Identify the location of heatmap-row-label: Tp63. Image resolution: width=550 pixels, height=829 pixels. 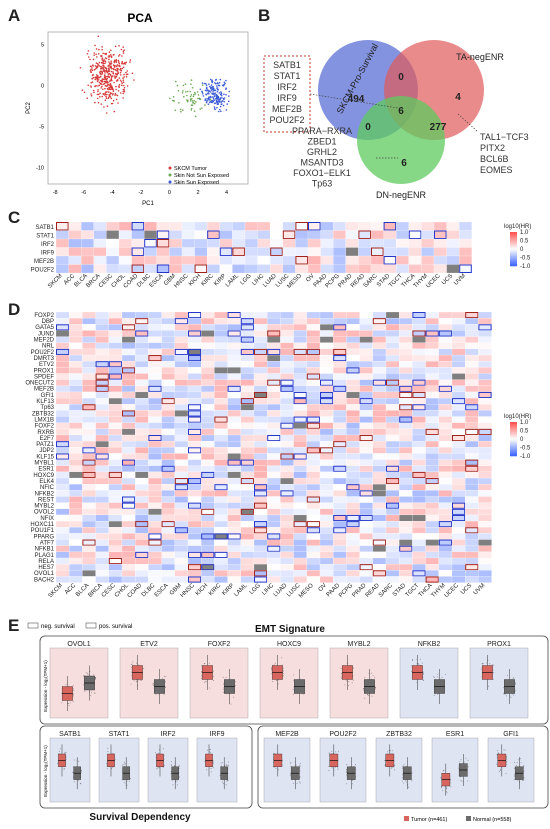
(47, 408).